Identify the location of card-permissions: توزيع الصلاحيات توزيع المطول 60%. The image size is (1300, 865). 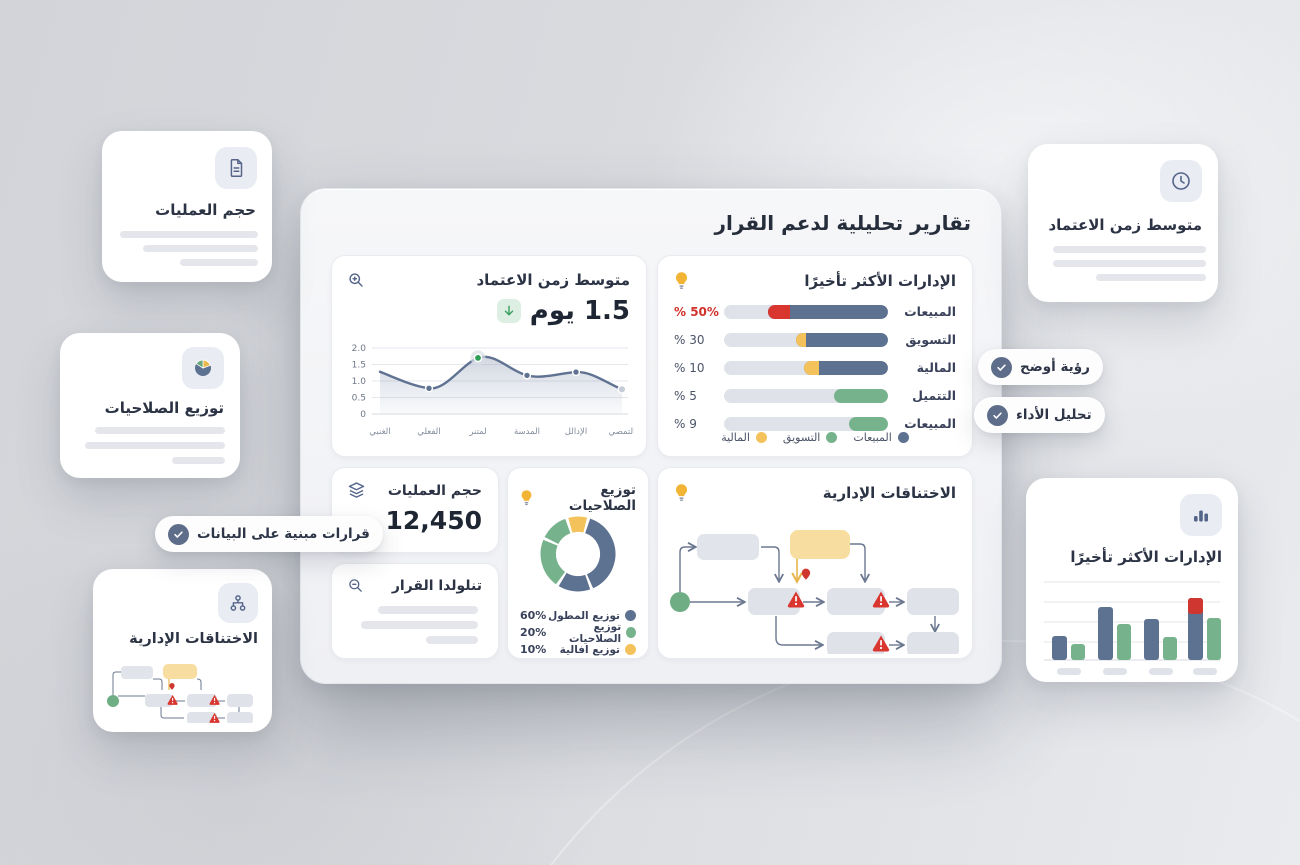
(578, 563).